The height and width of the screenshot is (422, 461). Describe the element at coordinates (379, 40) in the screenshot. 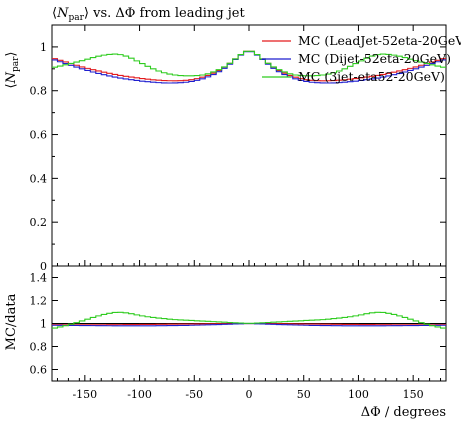

I see `legend-label-leadjet: MC (LeadJet-52eta-20GeV)` at that location.